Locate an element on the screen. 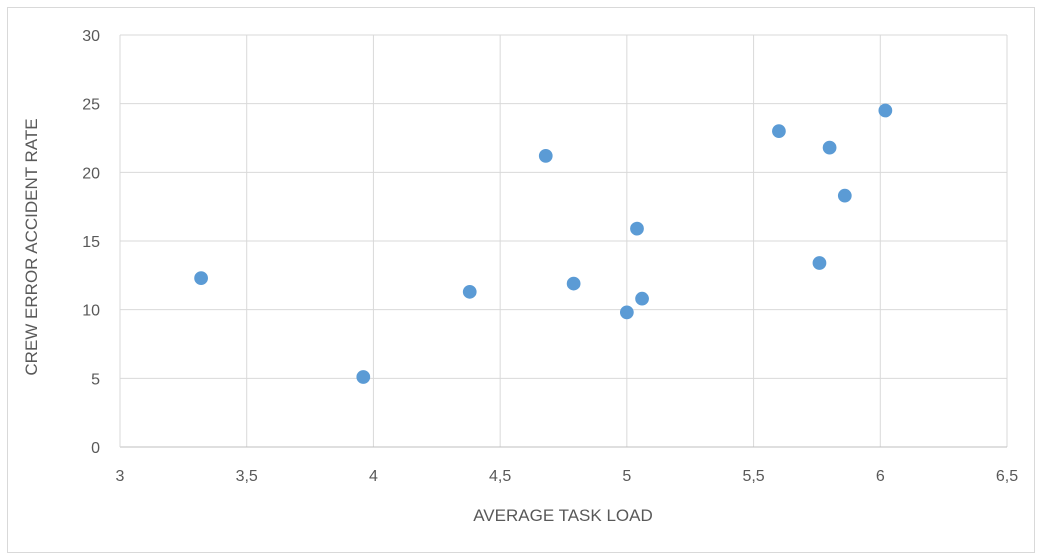  x-tick-label: 4,5 is located at coordinates (500, 476).